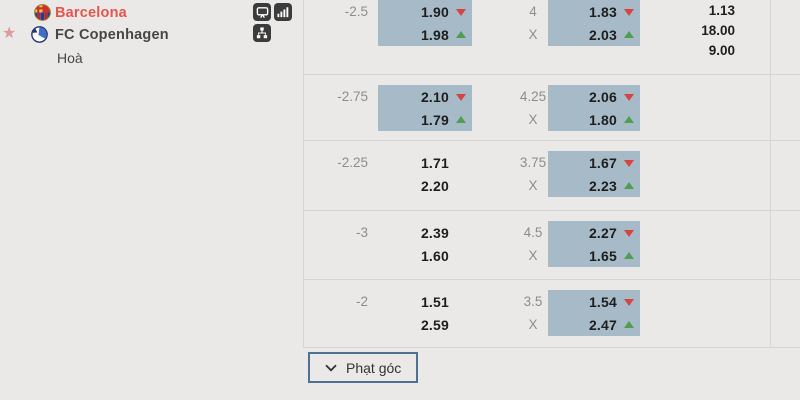  What do you see at coordinates (594, 23) in the screenshot?
I see `draw-odds-cell: 1.83 2.03` at bounding box center [594, 23].